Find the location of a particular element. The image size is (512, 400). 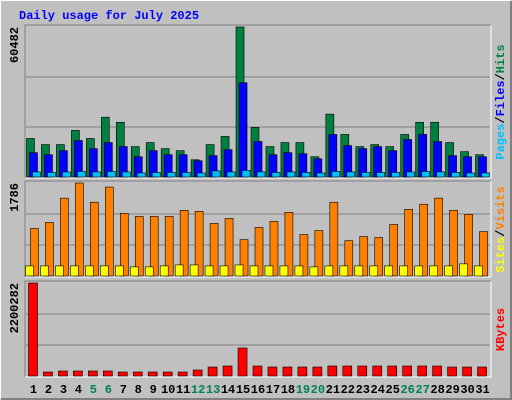

y-tick-label: 60482 is located at coordinates (15, 45).